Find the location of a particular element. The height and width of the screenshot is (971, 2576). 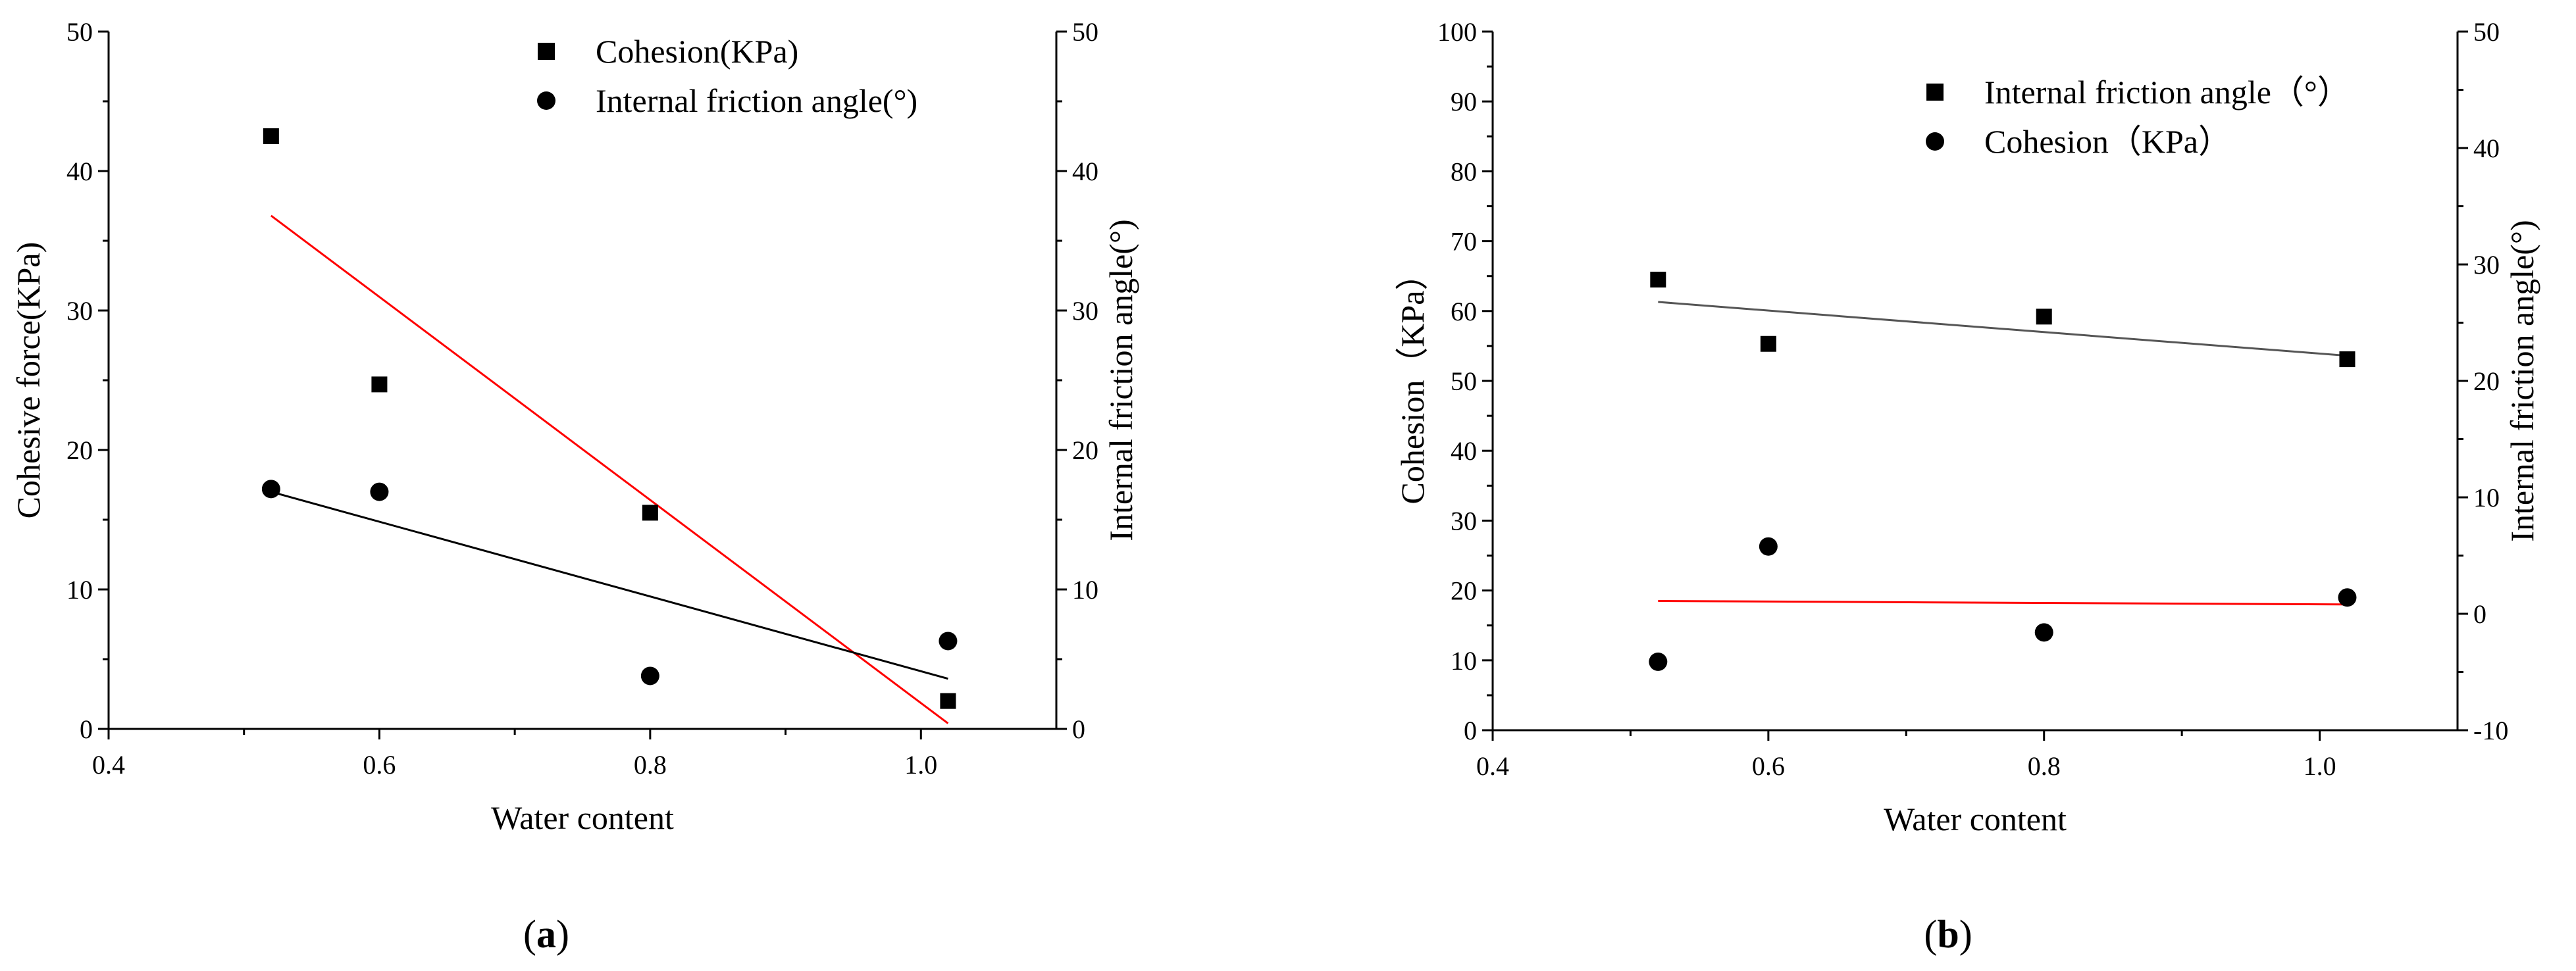

panel-b-left-y-axis-label: Cohesion（KPa） is located at coordinates (1412, 382).